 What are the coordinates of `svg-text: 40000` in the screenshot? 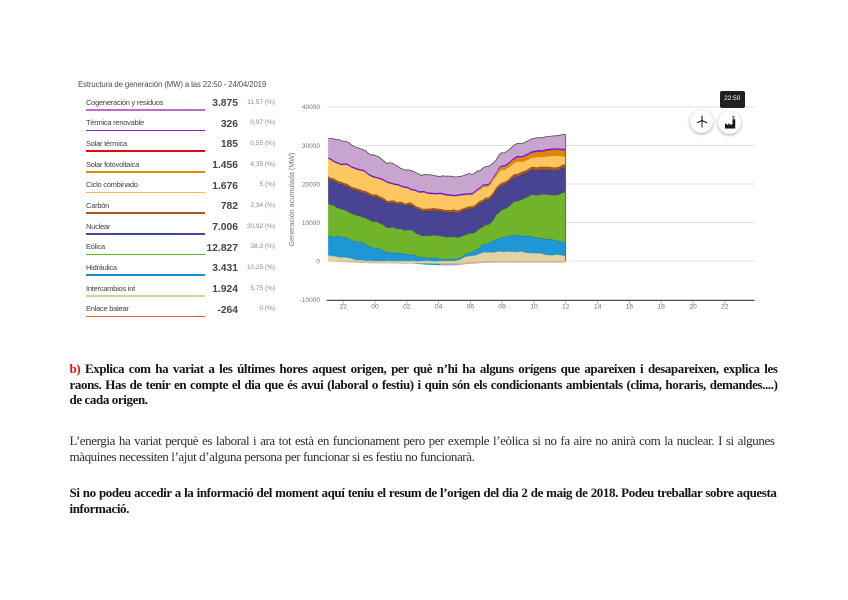 It's located at (311, 107).